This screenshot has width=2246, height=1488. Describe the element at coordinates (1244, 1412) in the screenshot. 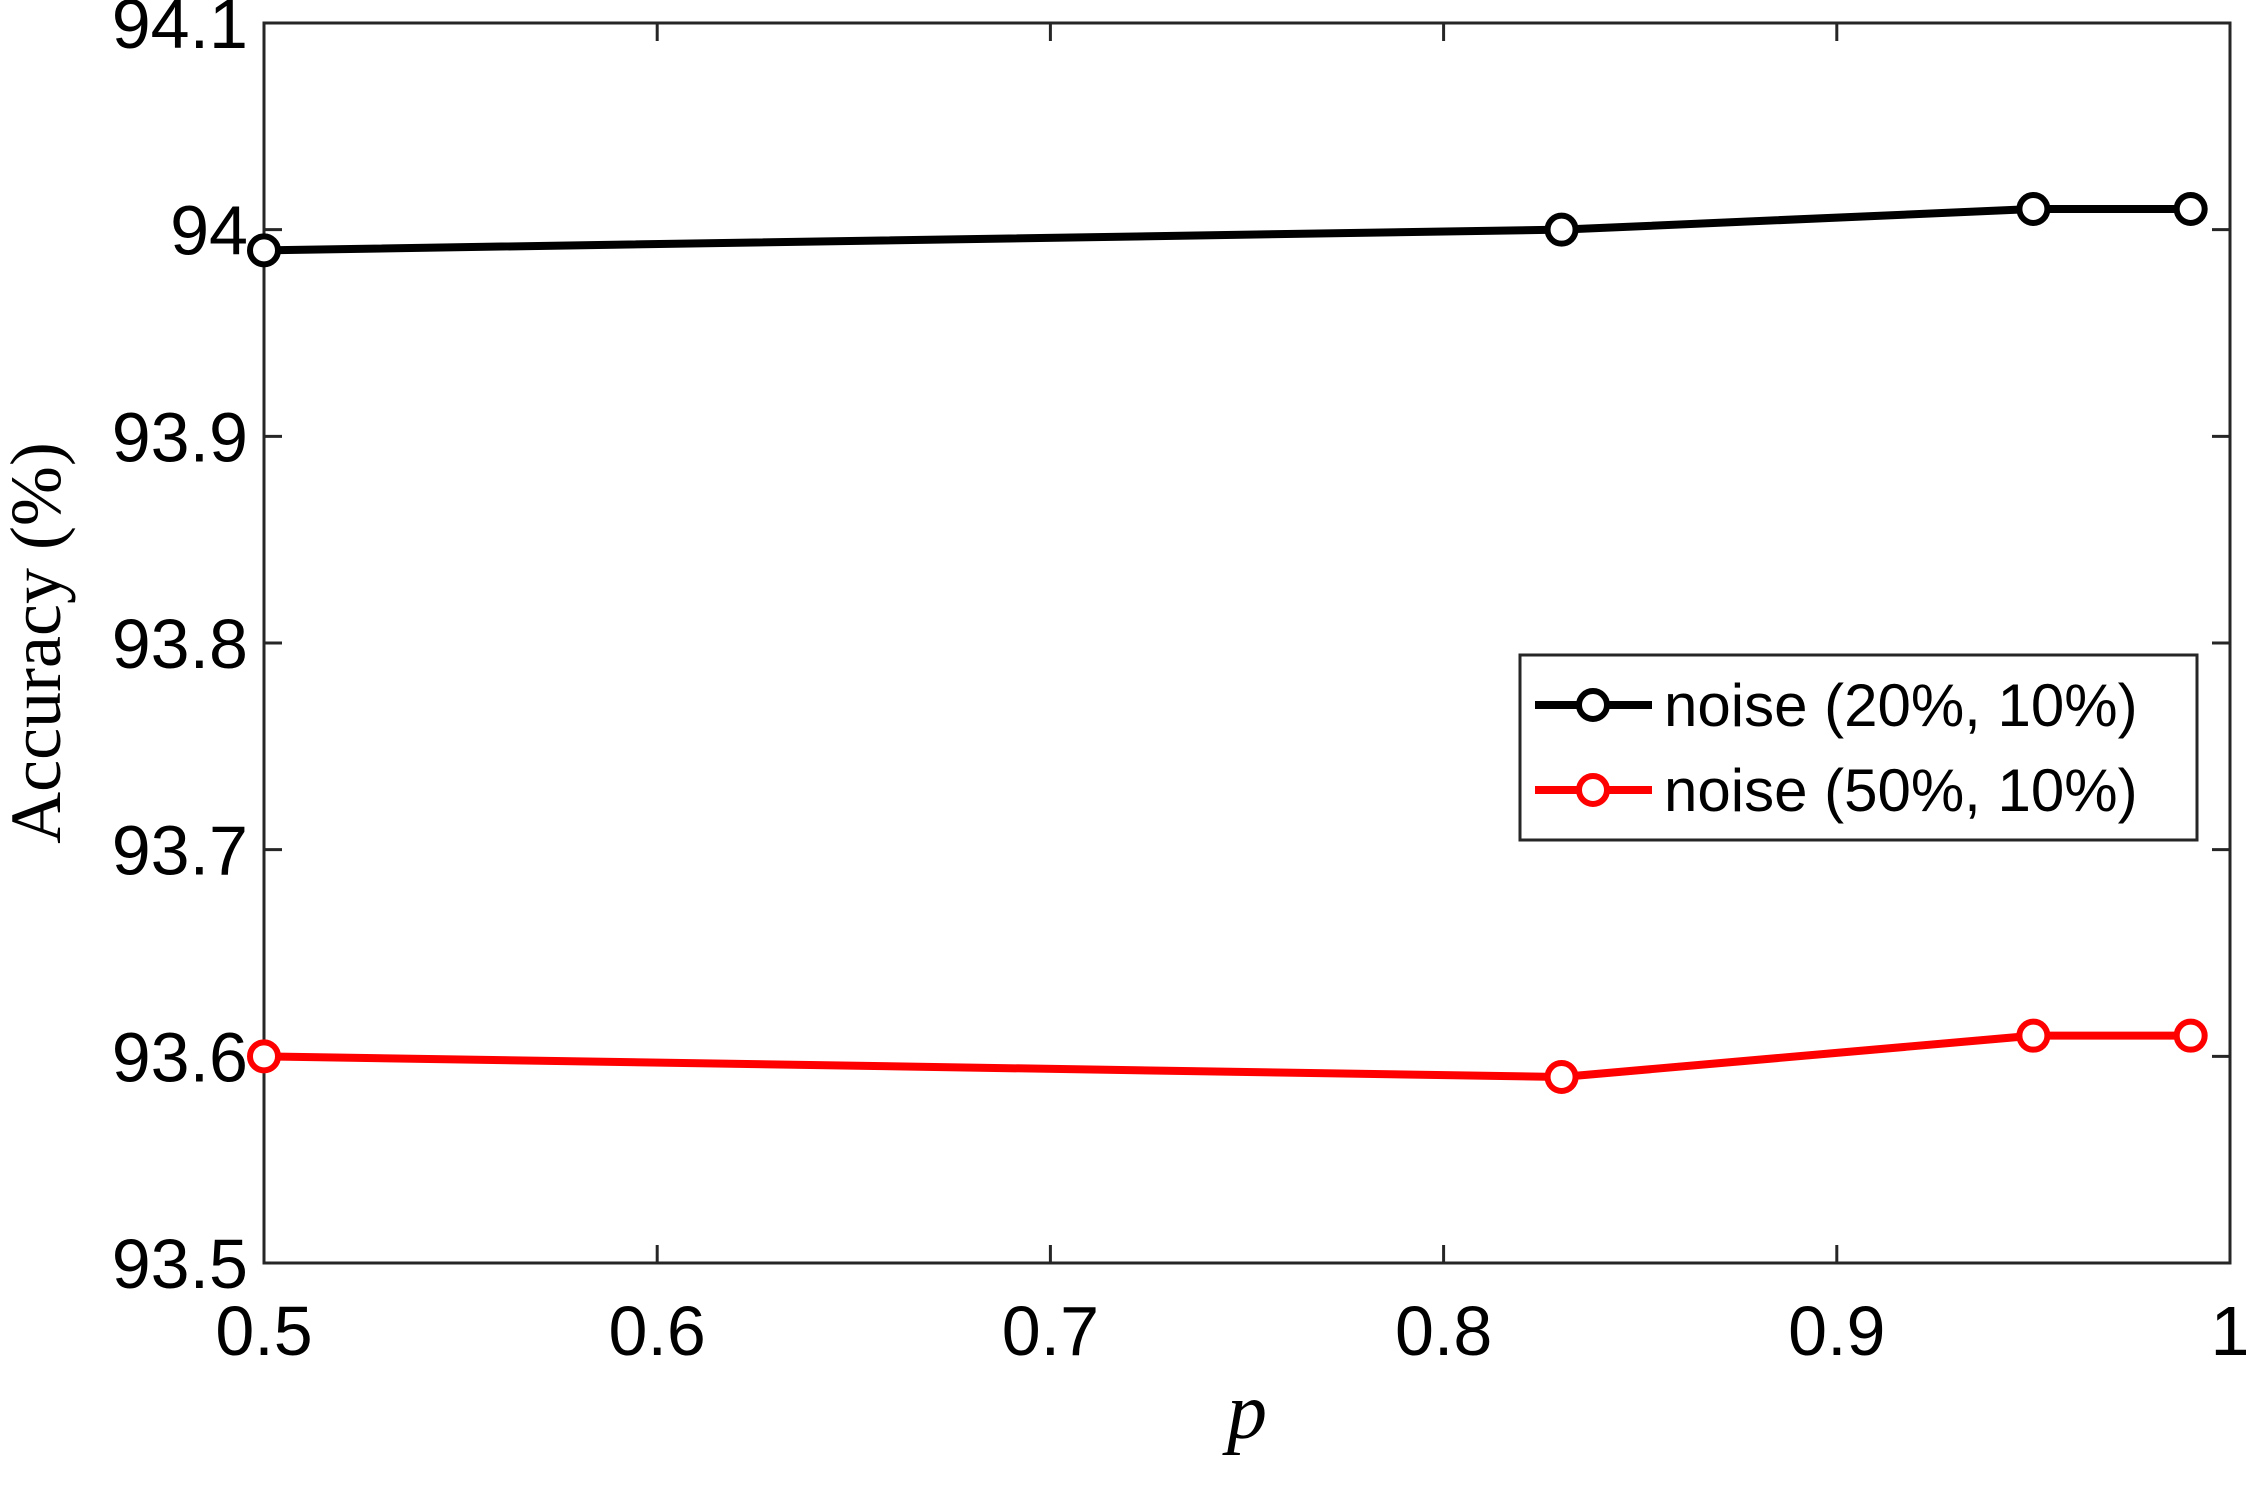

I see `x-axis-label: p` at that location.